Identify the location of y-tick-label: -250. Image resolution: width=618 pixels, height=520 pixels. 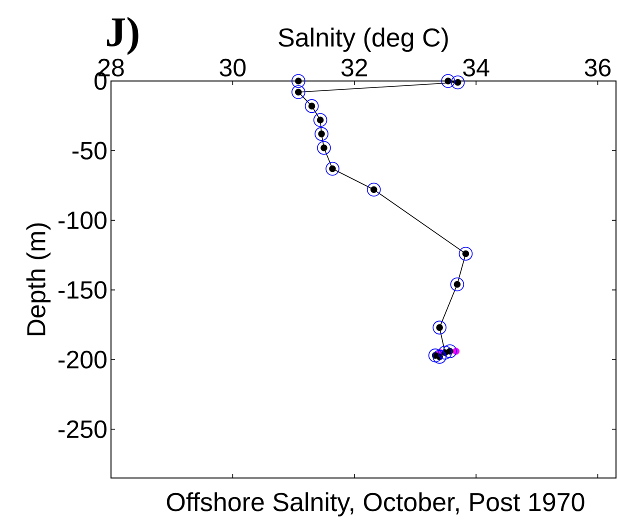
(82, 429).